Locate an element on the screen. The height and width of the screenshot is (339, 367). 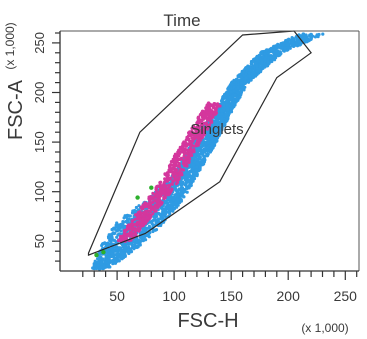
x-axis-multiplier: (x 1,000) is located at coordinates (324, 328).